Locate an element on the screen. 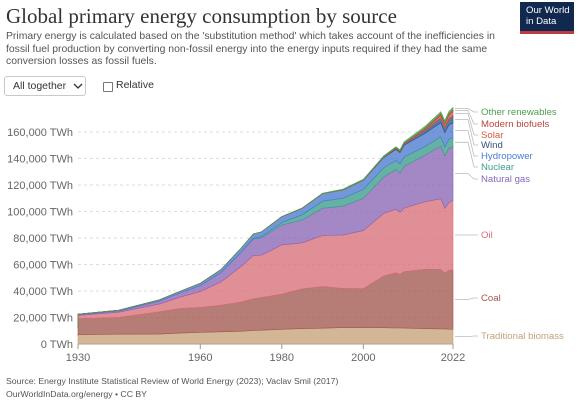  x-axis-ticks: 1930 1960 1980 2000 2022 is located at coordinates (265, 354).